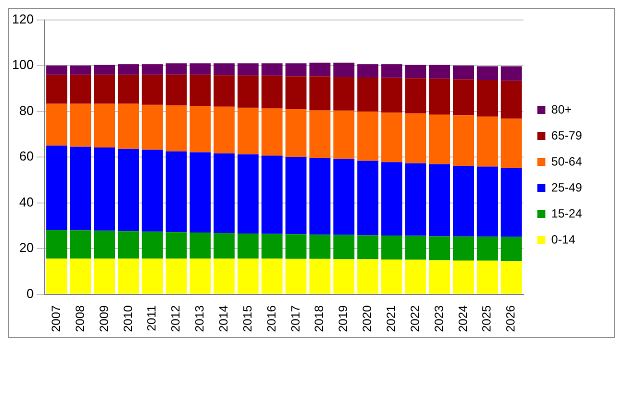 The height and width of the screenshot is (396, 623). Describe the element at coordinates (566, 213) in the screenshot. I see `legend-label: 15-24` at that location.